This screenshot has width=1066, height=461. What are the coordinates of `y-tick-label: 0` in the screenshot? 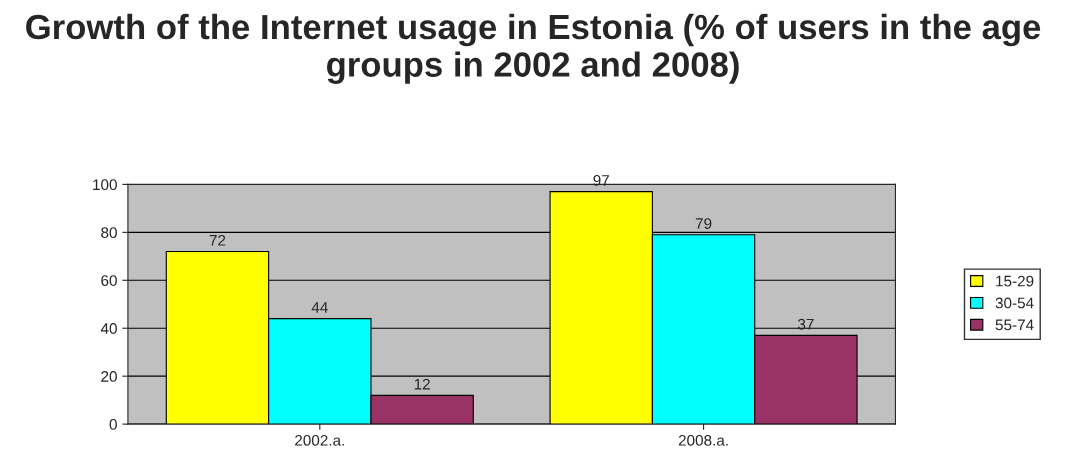 It's located at (113, 424).